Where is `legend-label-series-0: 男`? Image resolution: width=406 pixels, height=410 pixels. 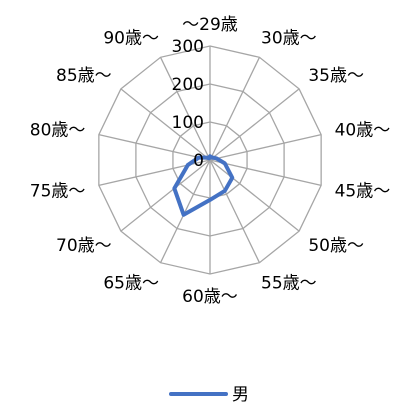 legend-label-series-0: 男 is located at coordinates (240, 395).